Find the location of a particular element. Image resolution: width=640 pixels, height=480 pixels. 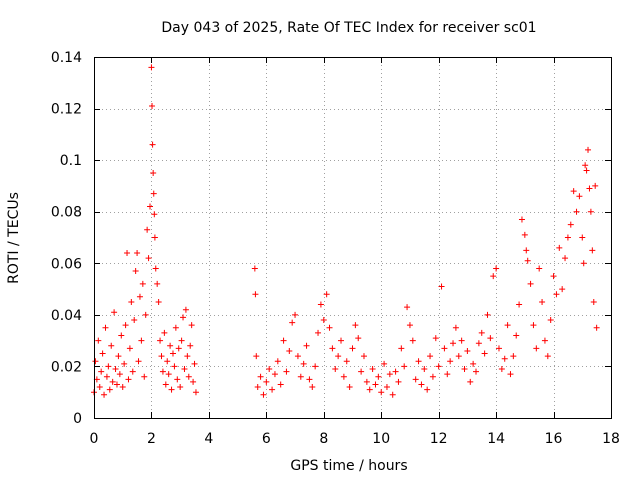

x-tick-label: 18 is located at coordinates (611, 439).